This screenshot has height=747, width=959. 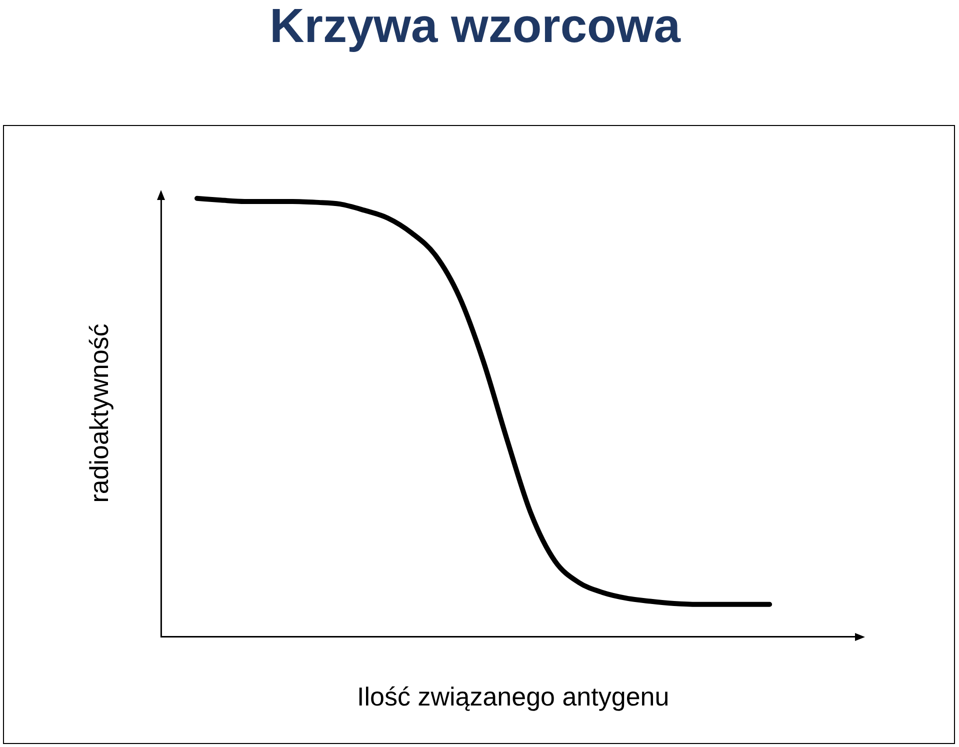 What do you see at coordinates (513, 697) in the screenshot?
I see `x-axis-title: Ilość związanego antygenu` at bounding box center [513, 697].